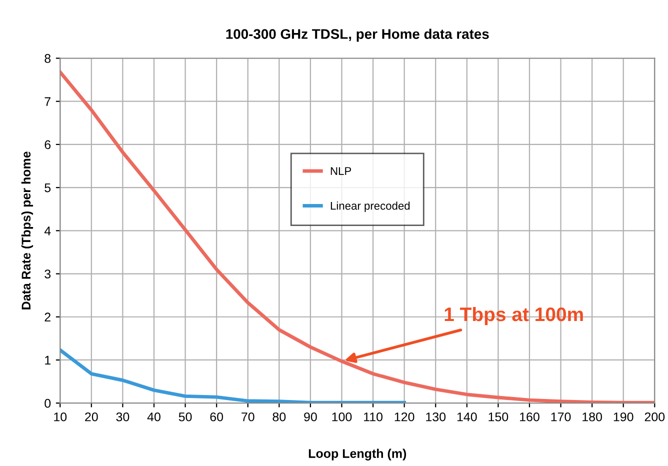 The height and width of the screenshot is (466, 668). Describe the element at coordinates (561, 417) in the screenshot. I see `x-tick-label: 170` at that location.